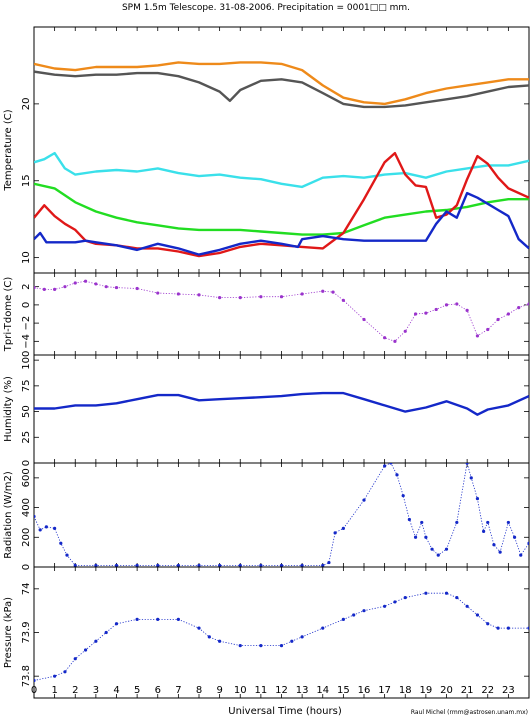 This screenshot has height=723, width=532. I want to click on x-tick-label: 18, so click(405, 690).